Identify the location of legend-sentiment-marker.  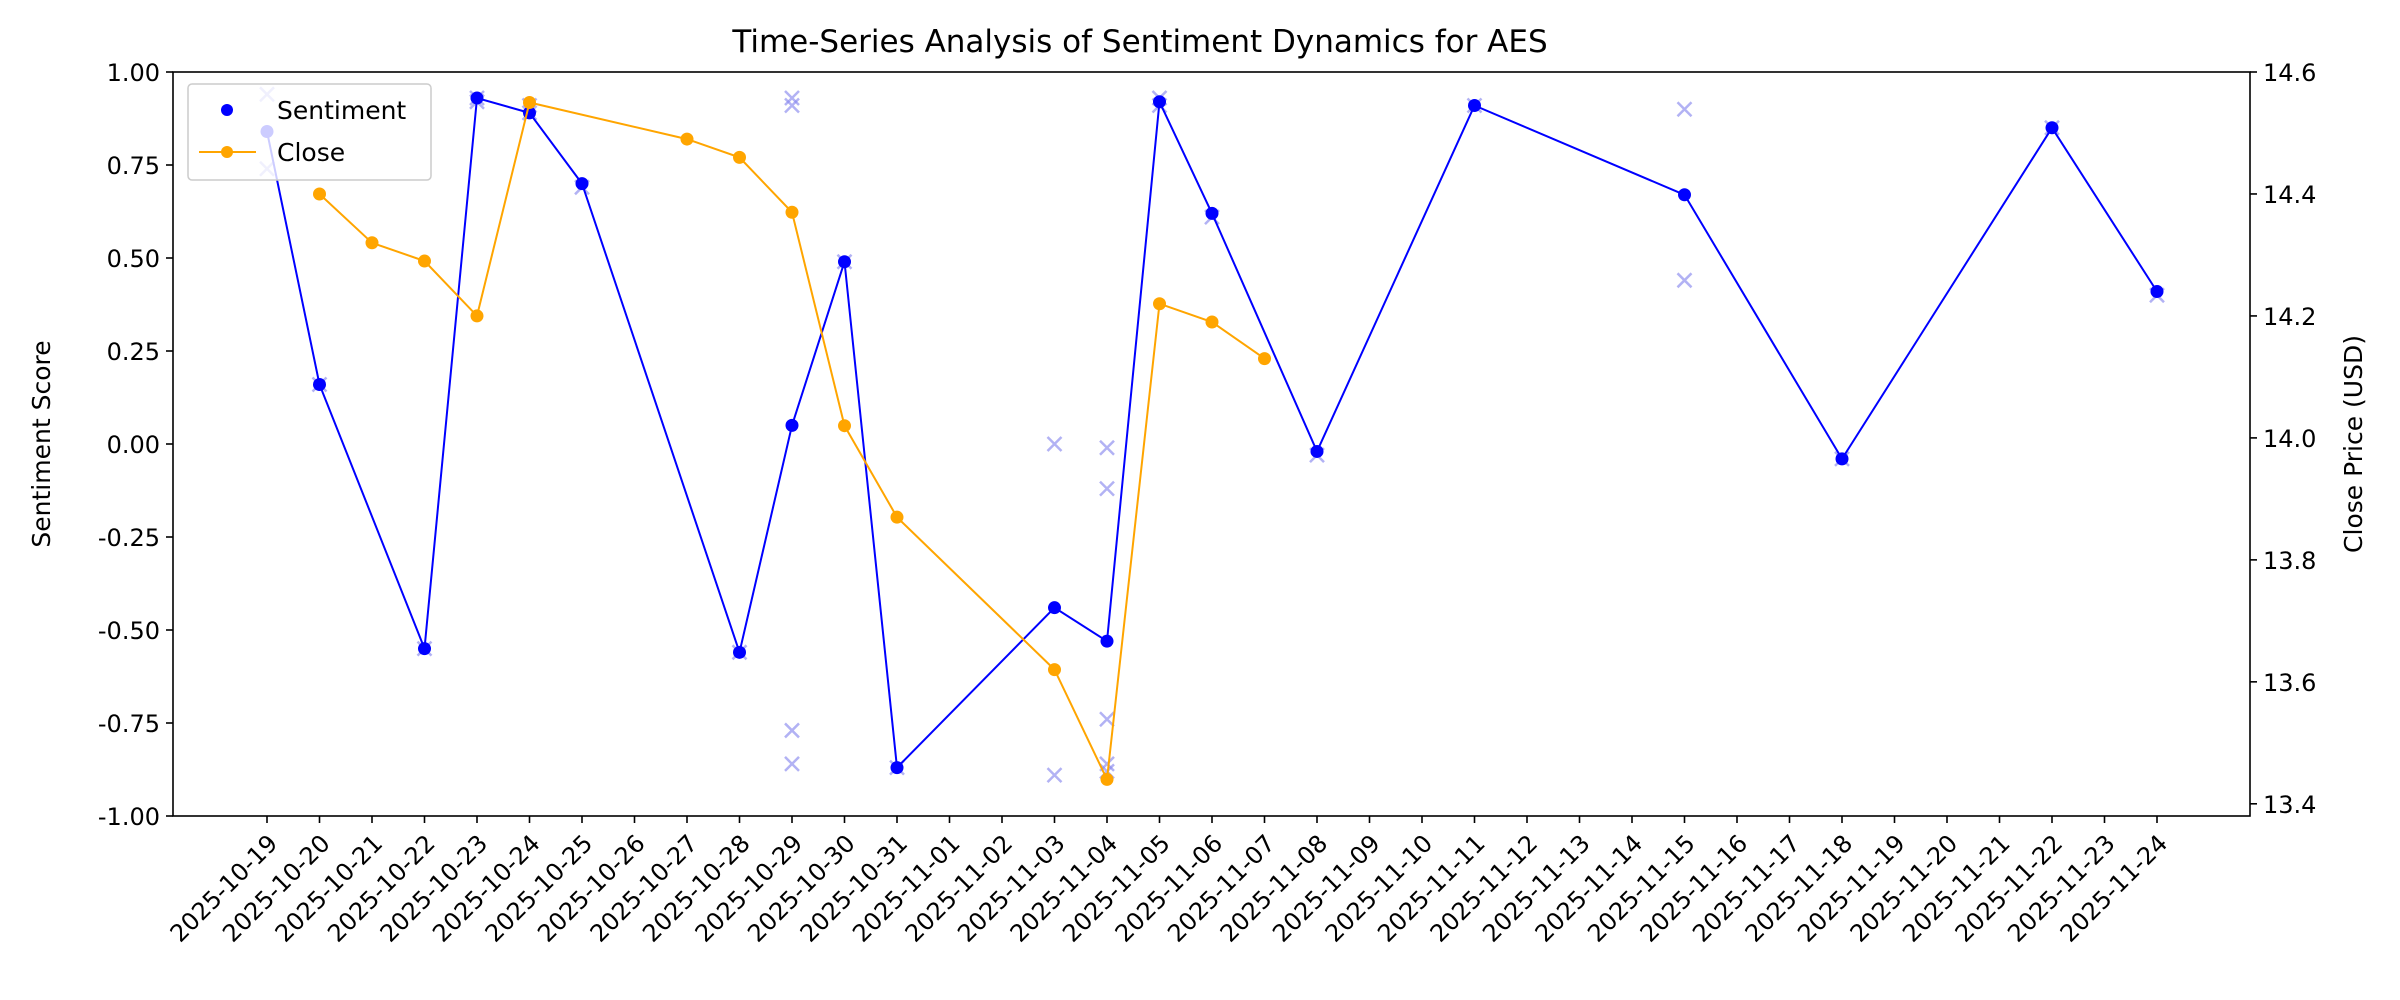
(227, 110).